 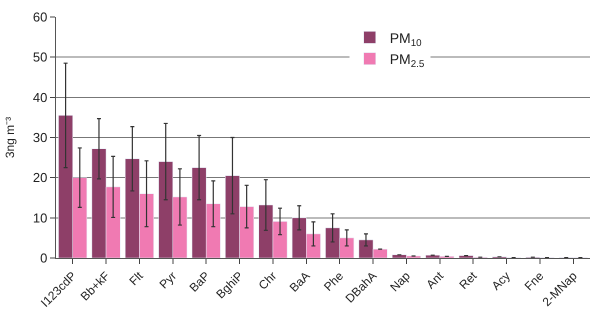 I want to click on y-tick-label: 0, so click(x=44, y=258).